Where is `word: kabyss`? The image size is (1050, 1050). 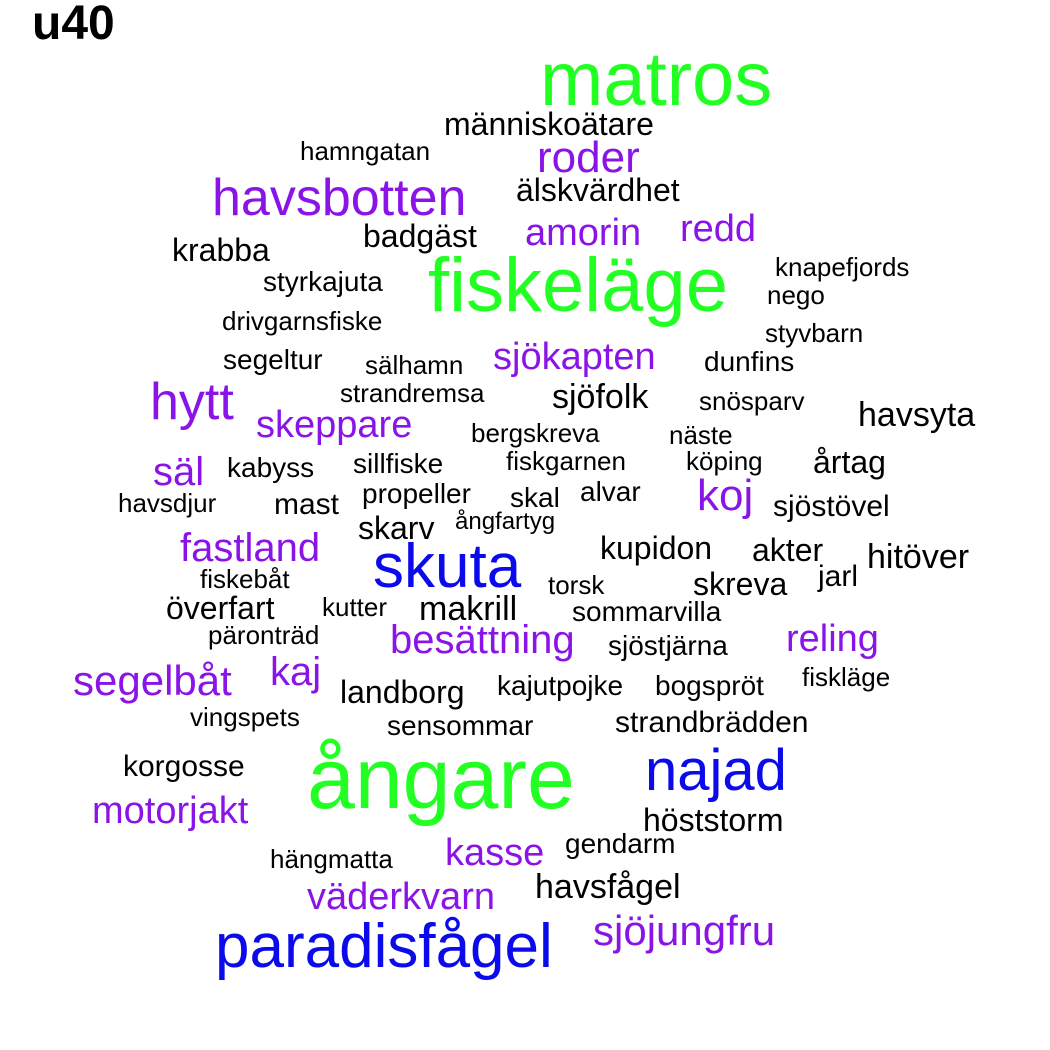
word: kabyss is located at coordinates (271, 467).